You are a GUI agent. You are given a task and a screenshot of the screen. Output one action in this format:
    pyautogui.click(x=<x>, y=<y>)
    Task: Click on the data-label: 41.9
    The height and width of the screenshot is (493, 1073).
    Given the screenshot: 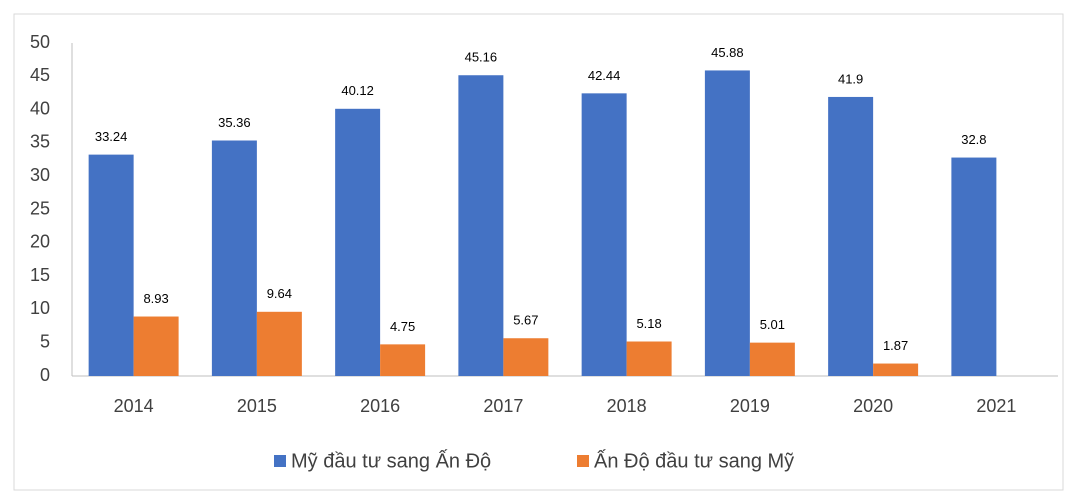 What is the action you would take?
    pyautogui.click(x=850, y=78)
    